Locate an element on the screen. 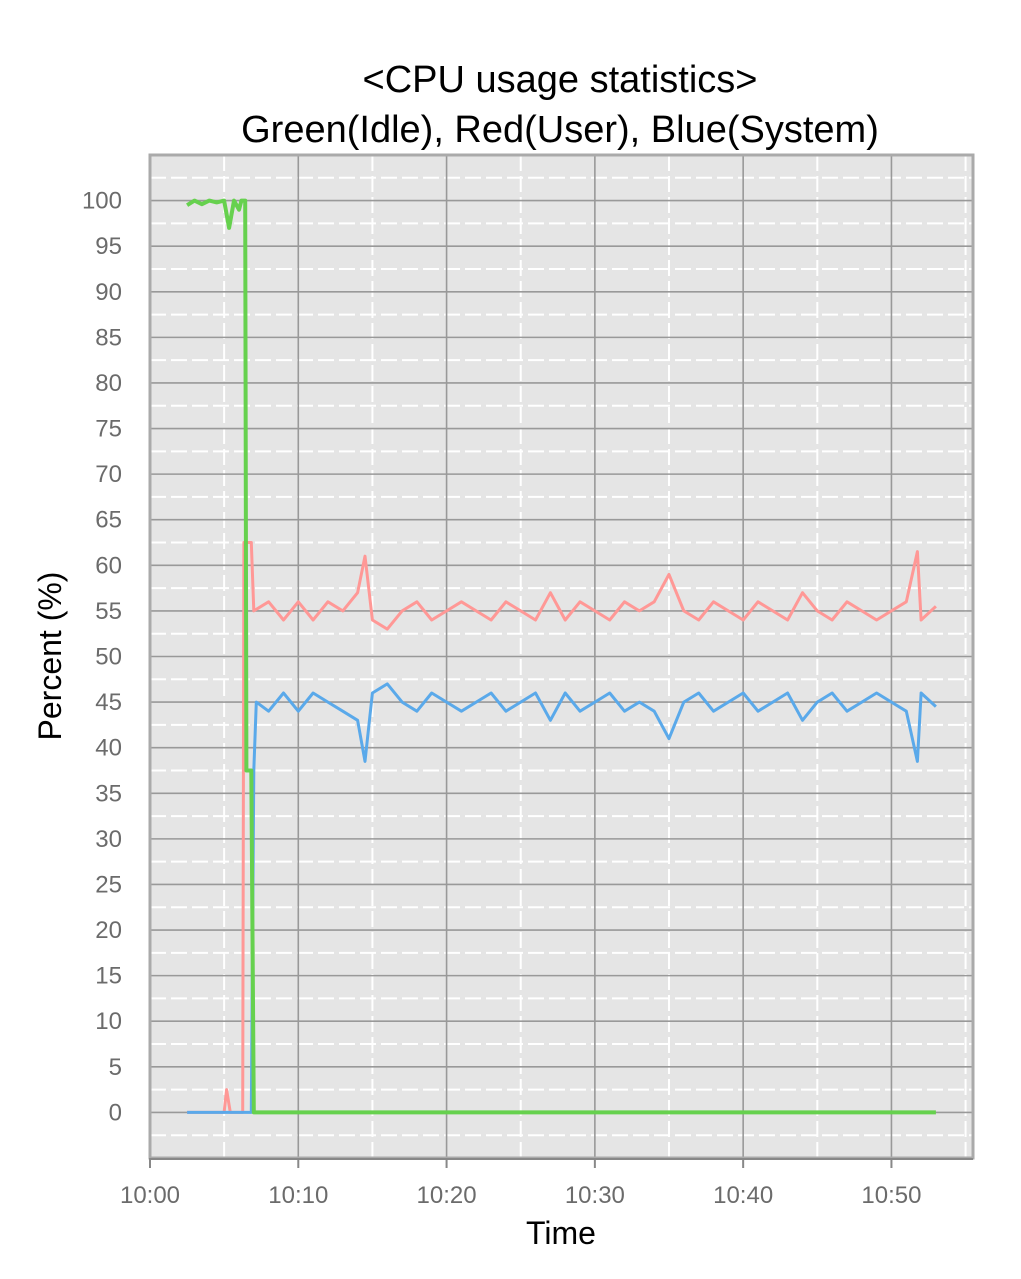 This screenshot has width=1021, height=1279. y-tick-label: 20 is located at coordinates (108, 930).